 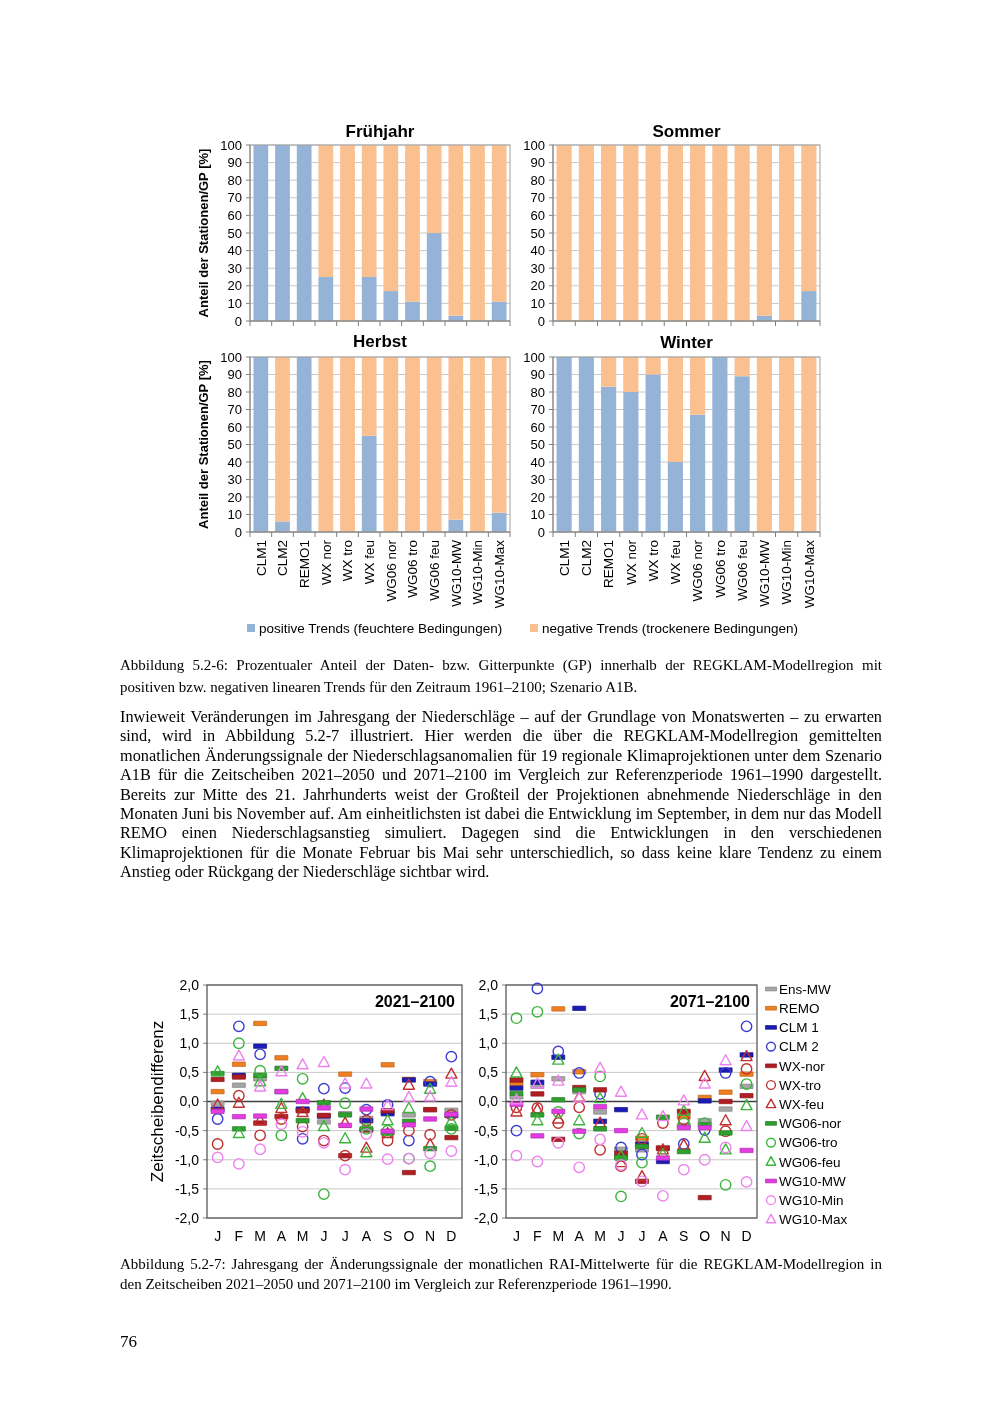 I want to click on x-tick-label: WG06 tro, so click(x=413, y=569).